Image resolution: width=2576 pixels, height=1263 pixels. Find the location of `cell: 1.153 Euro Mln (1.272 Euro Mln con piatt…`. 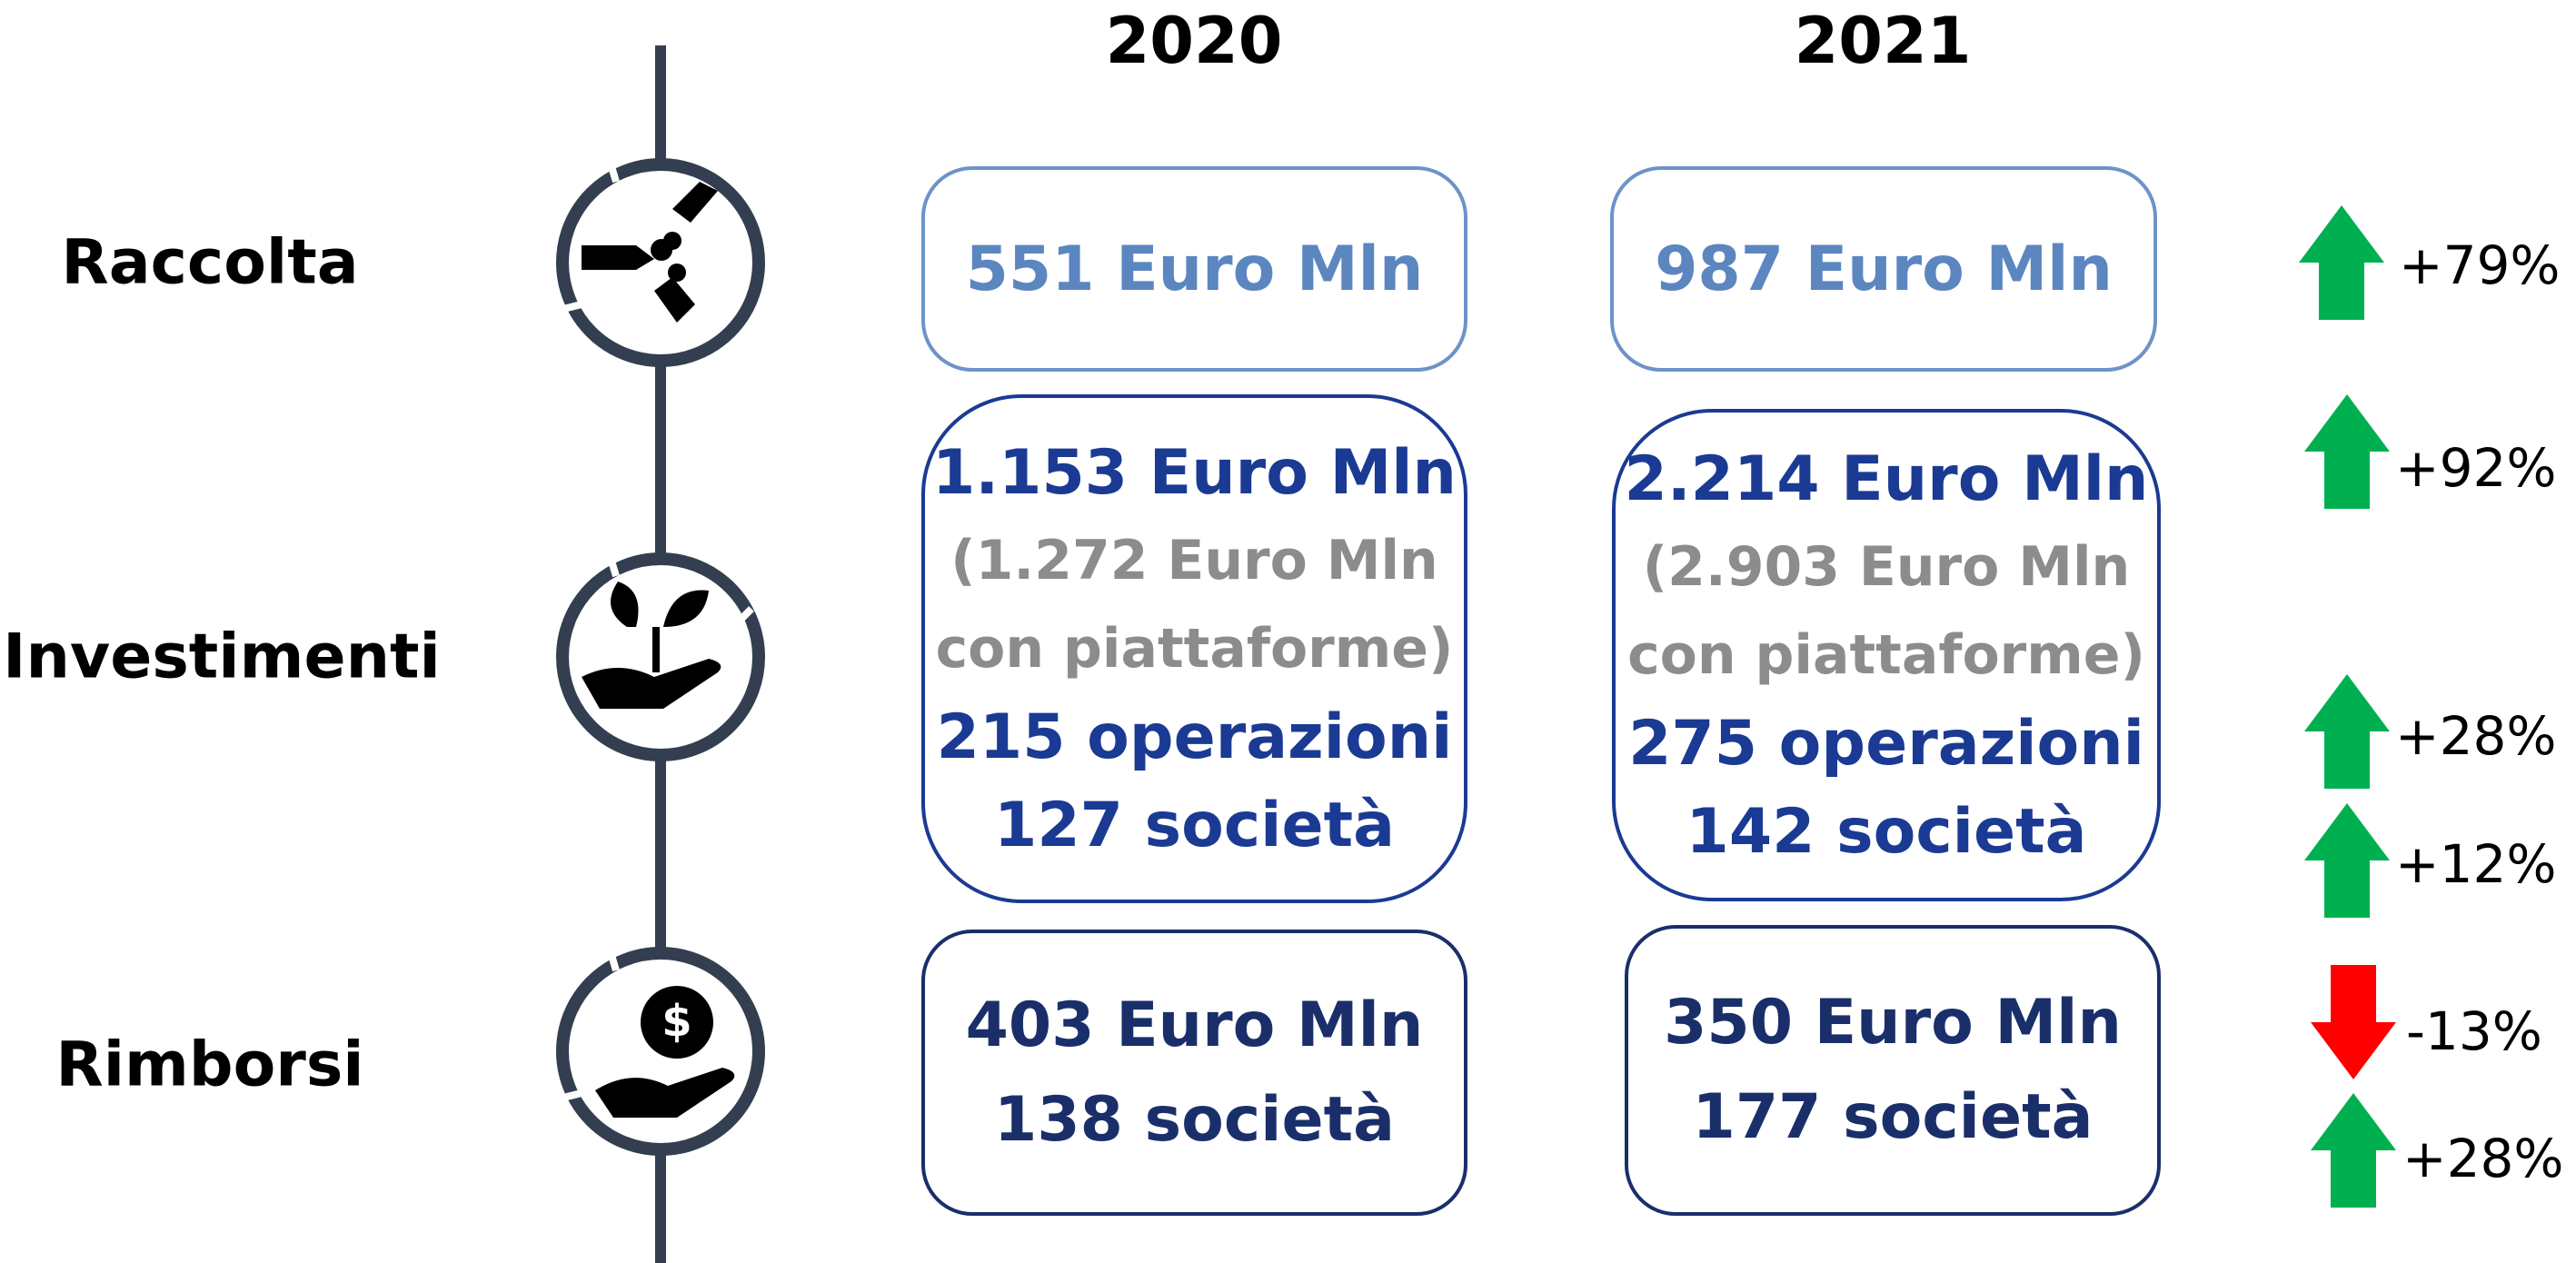

cell: 1.153 Euro Mln (1.272 Euro Mln con piatt… is located at coordinates (1194, 648).